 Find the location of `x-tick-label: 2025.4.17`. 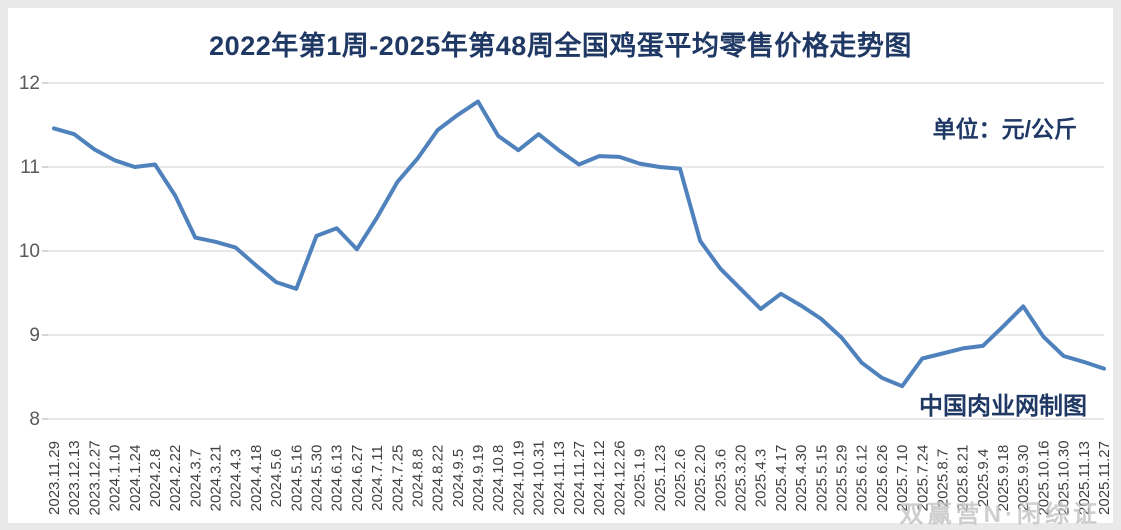

x-tick-label: 2025.4.17 is located at coordinates (781, 478).